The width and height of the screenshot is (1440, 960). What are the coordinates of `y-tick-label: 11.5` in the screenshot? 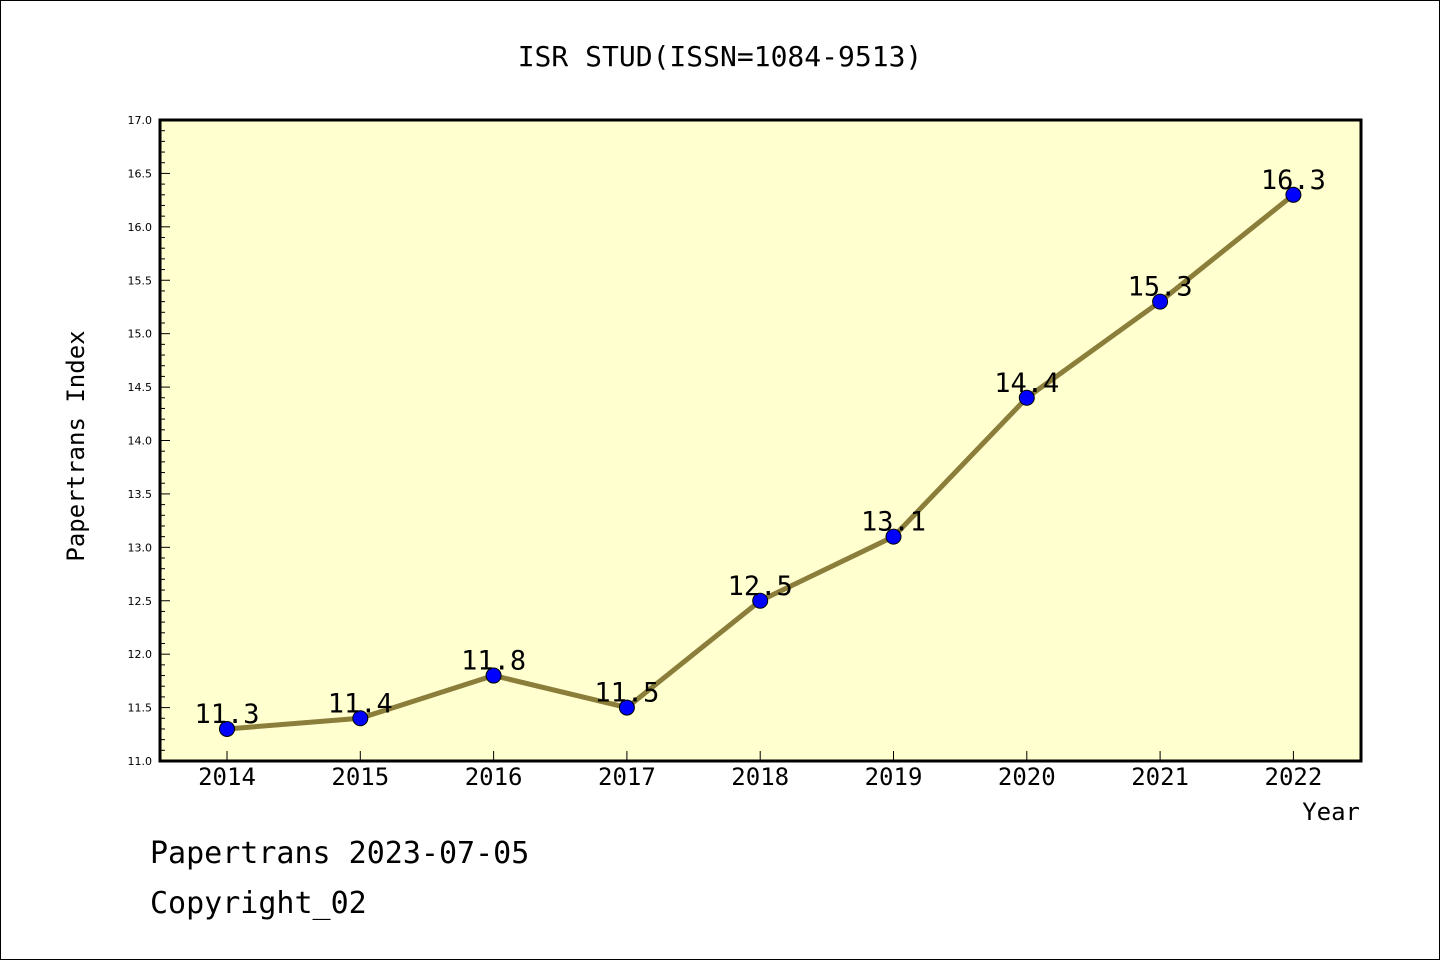 It's located at (140, 708).